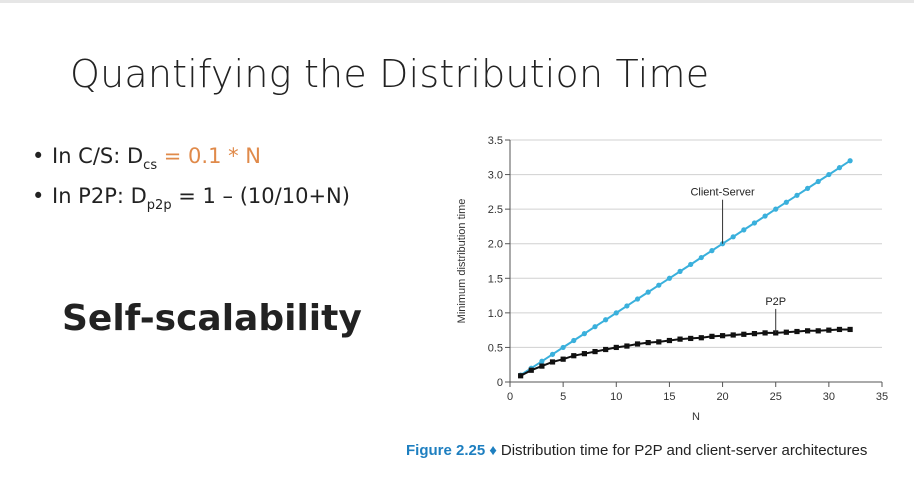  What do you see at coordinates (98, 156) in the screenshot?
I see `bullet-cs-label: In C/S: D` at bounding box center [98, 156].